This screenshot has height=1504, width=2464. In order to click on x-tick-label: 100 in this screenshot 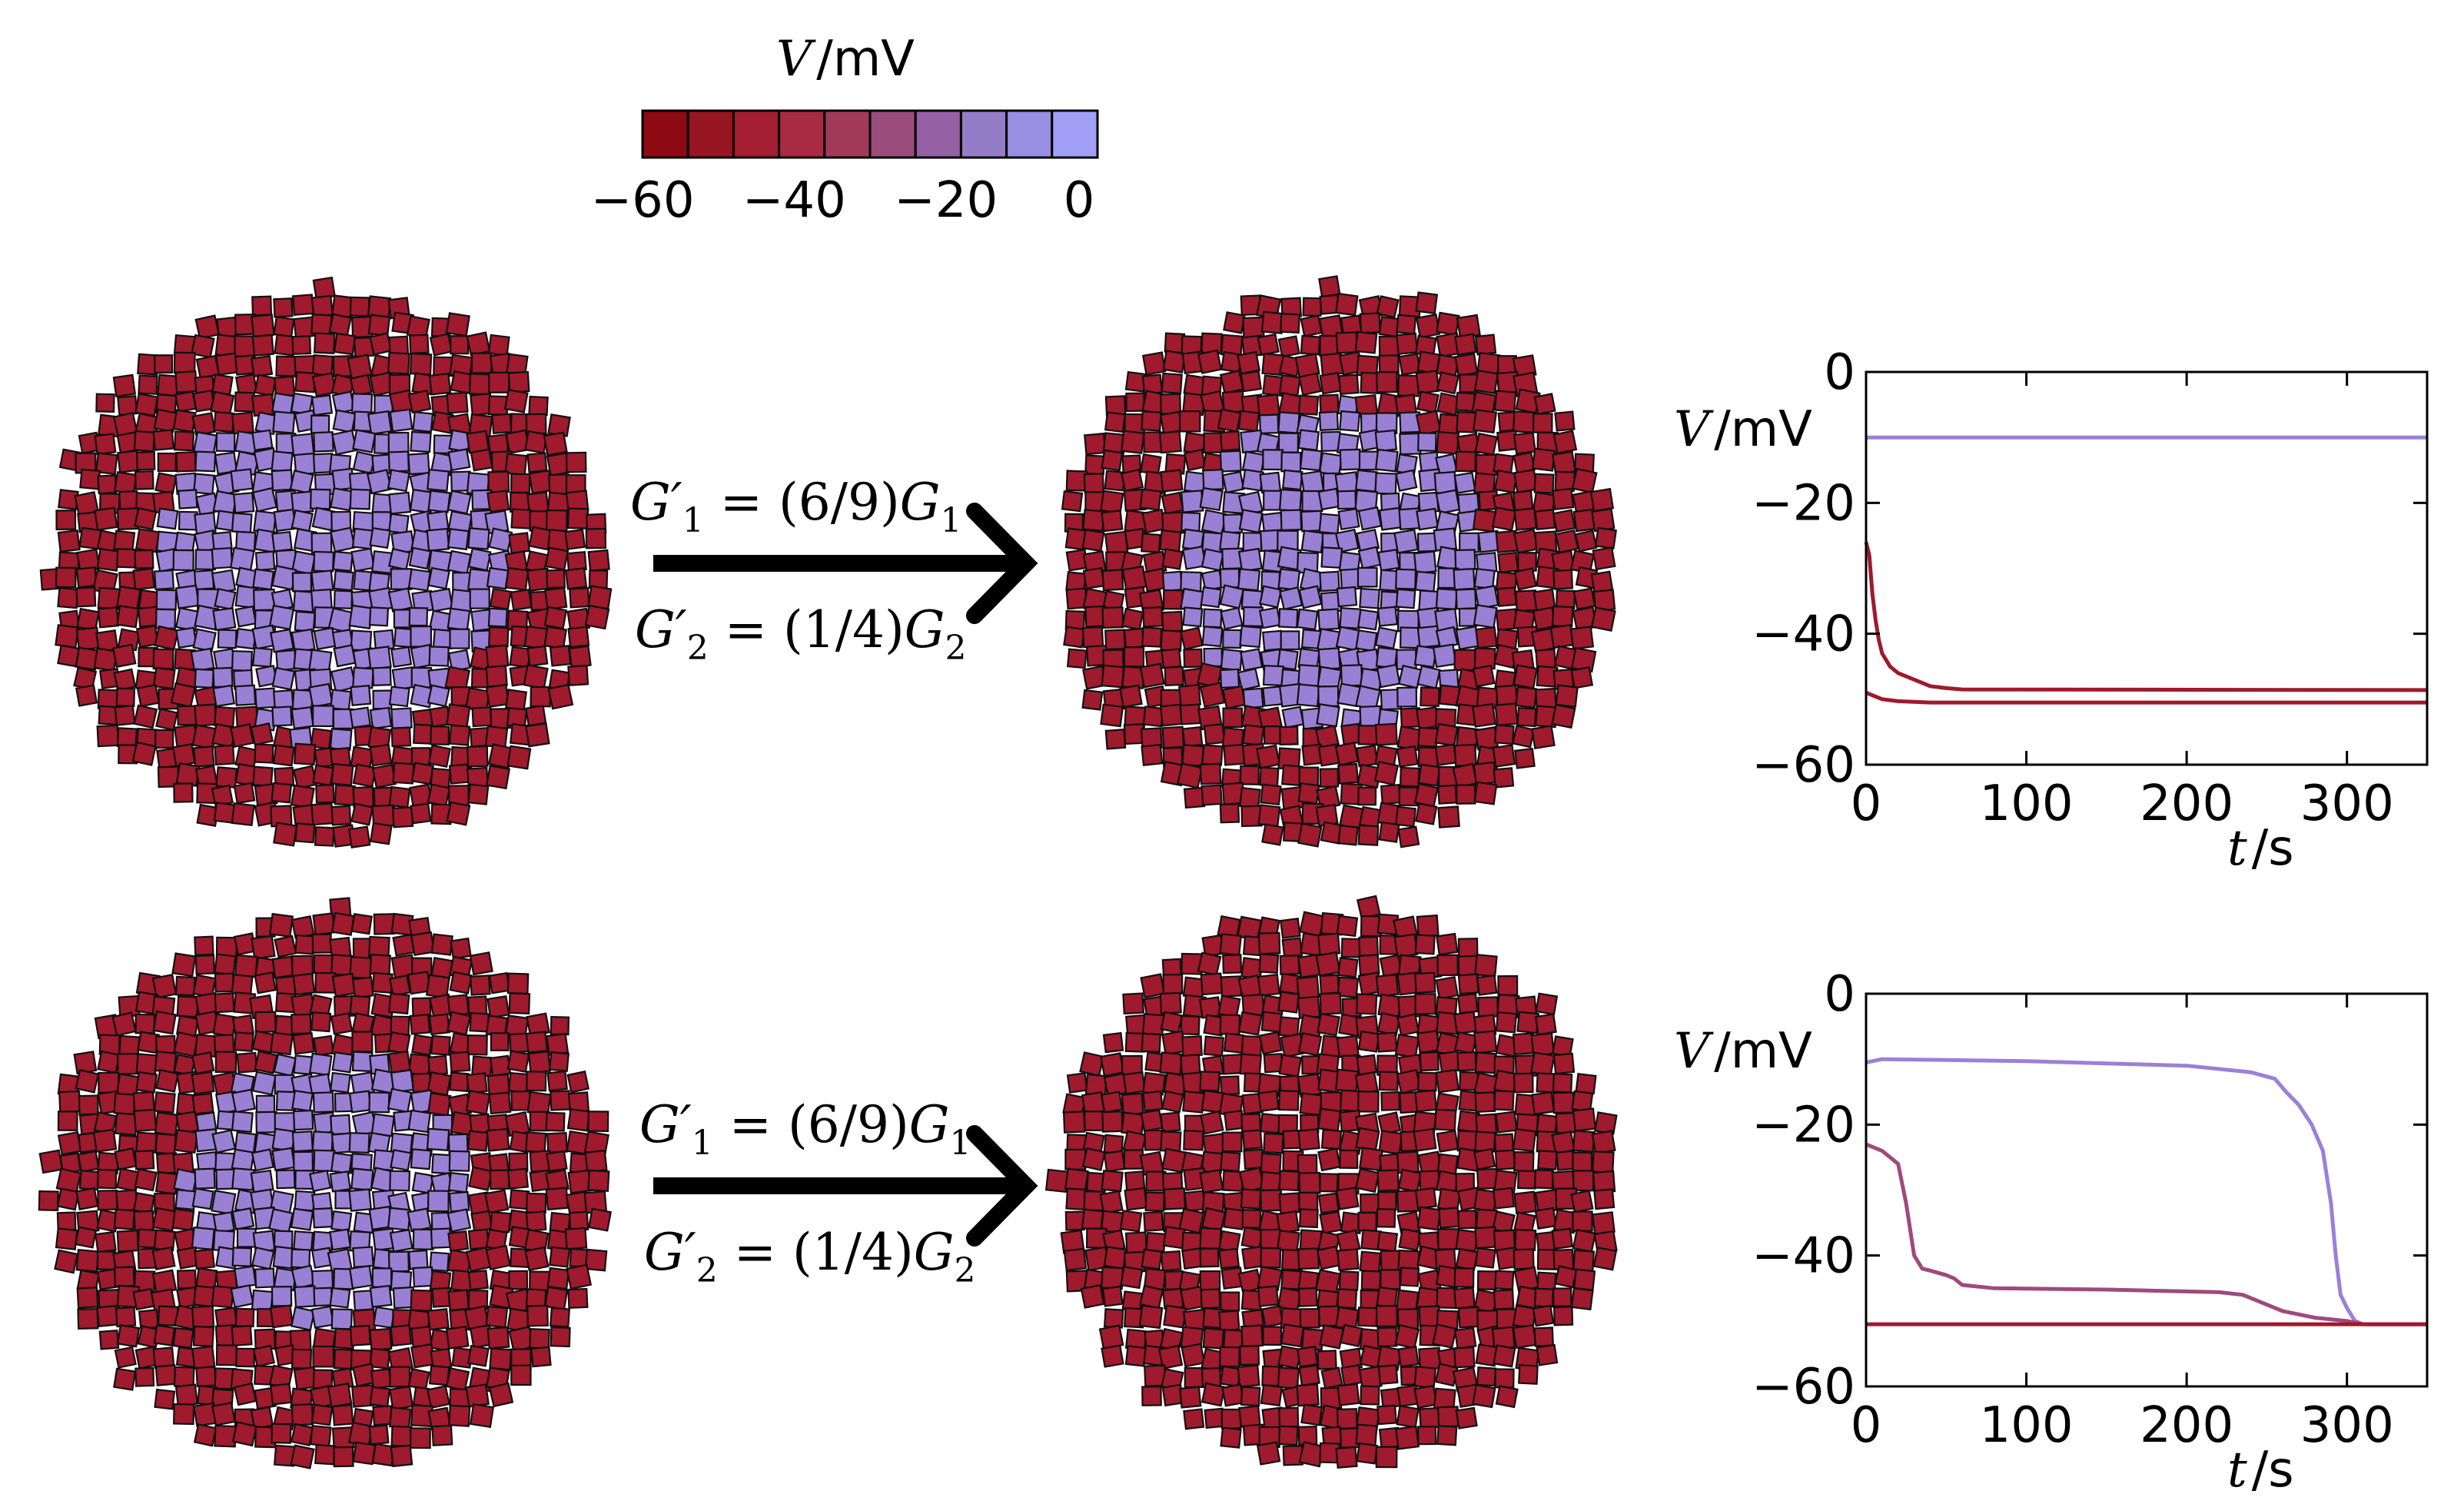, I will do `click(2026, 803)`.